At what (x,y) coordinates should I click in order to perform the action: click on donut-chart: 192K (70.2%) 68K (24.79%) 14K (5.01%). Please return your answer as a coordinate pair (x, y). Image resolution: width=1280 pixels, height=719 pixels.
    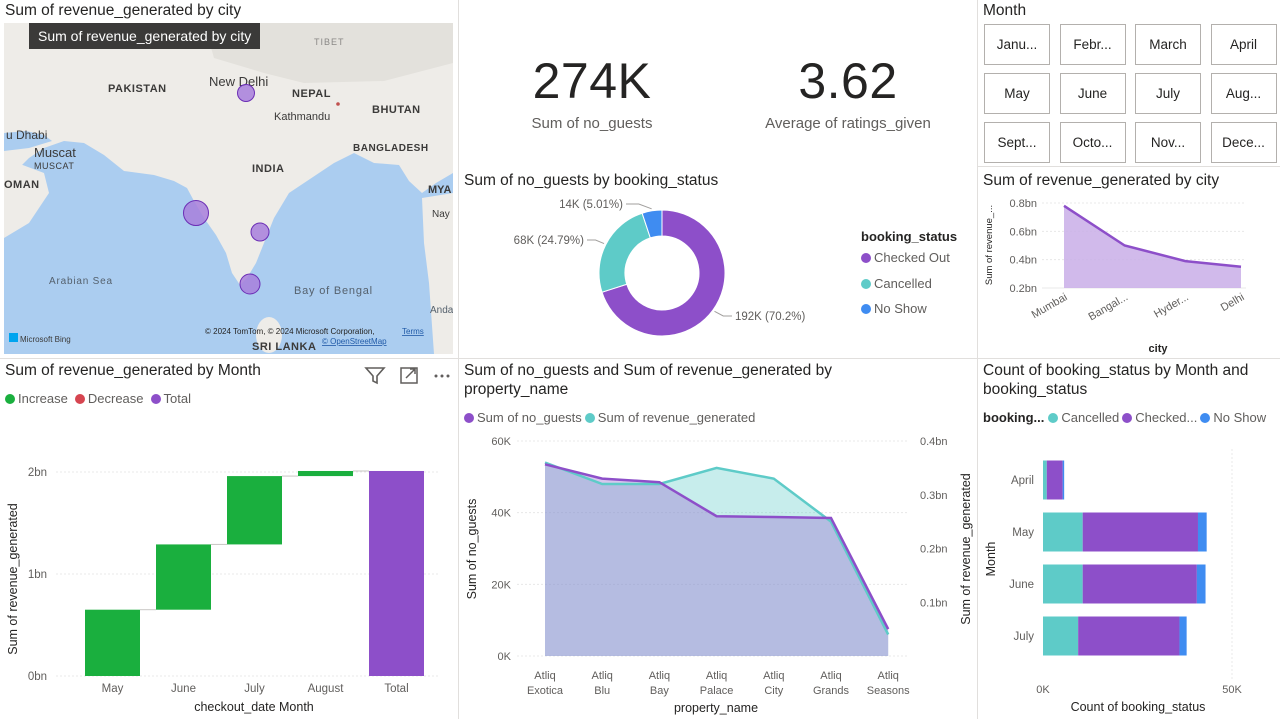
    Looking at the image, I should click on (718, 270).